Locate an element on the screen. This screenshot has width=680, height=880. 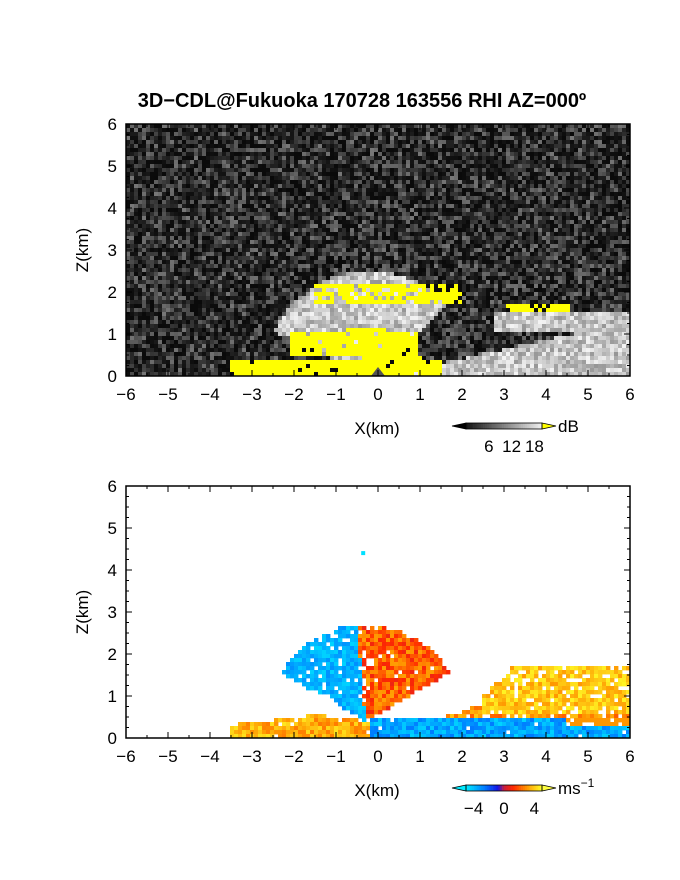
x-tick-label: −1 is located at coordinates (335, 756).